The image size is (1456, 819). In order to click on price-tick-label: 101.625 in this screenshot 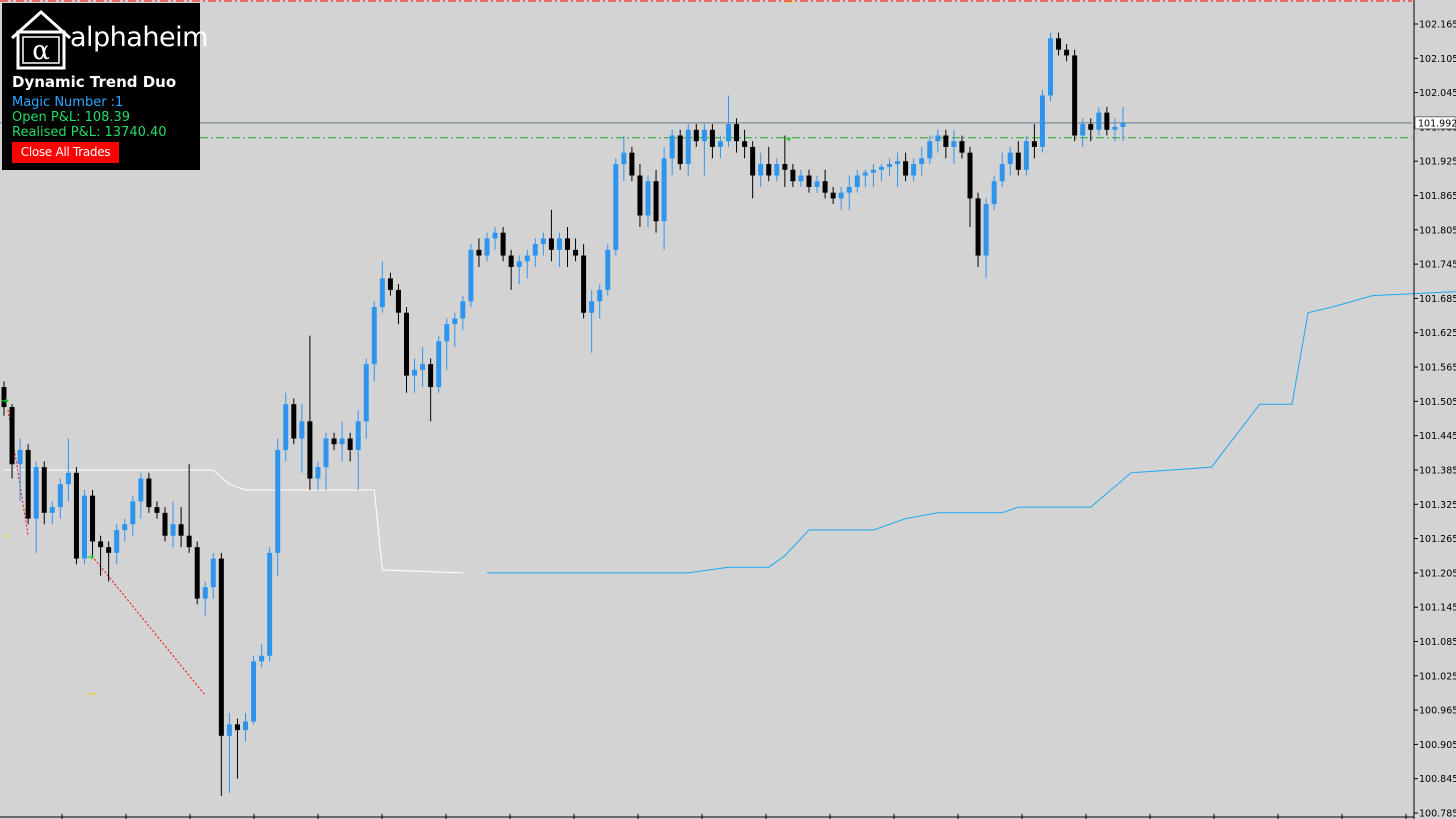, I will do `click(1437, 333)`.